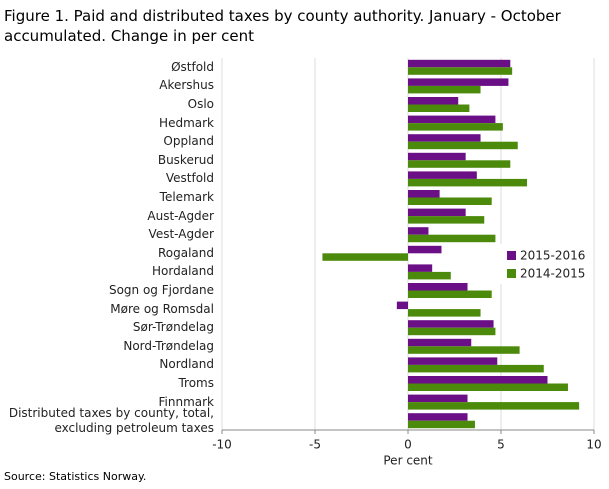  Describe the element at coordinates (168, 345) in the screenshot. I see `category-label: Nord-Trøndelag` at that location.